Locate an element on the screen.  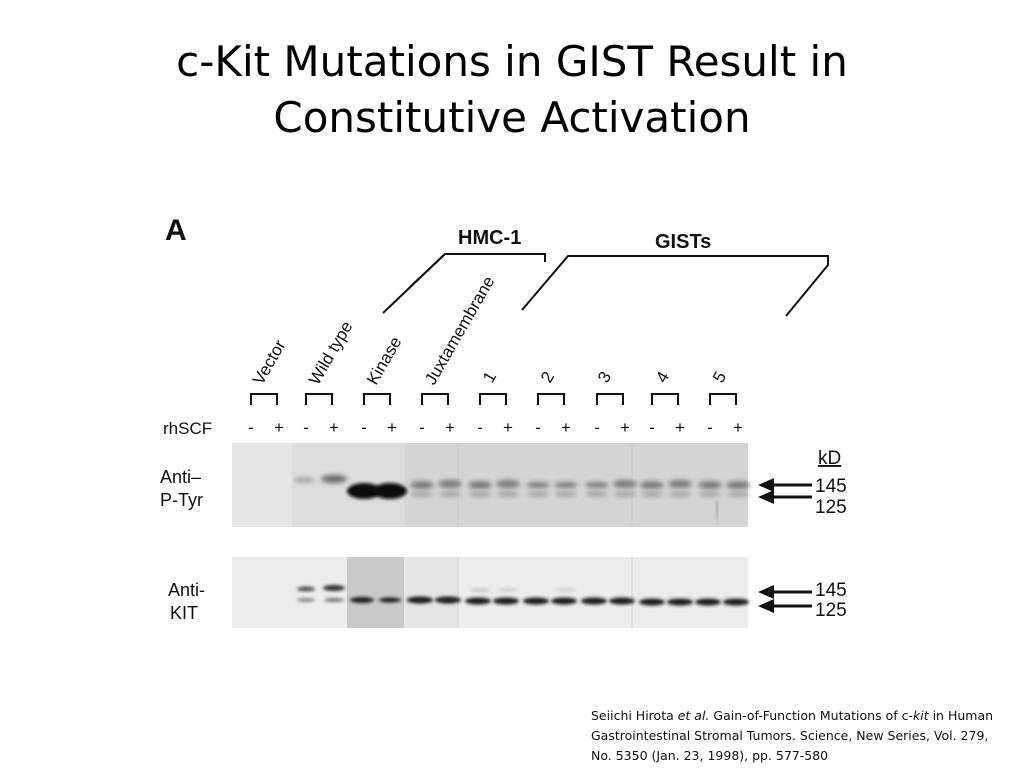
citation-gene: kit is located at coordinates (920, 715).